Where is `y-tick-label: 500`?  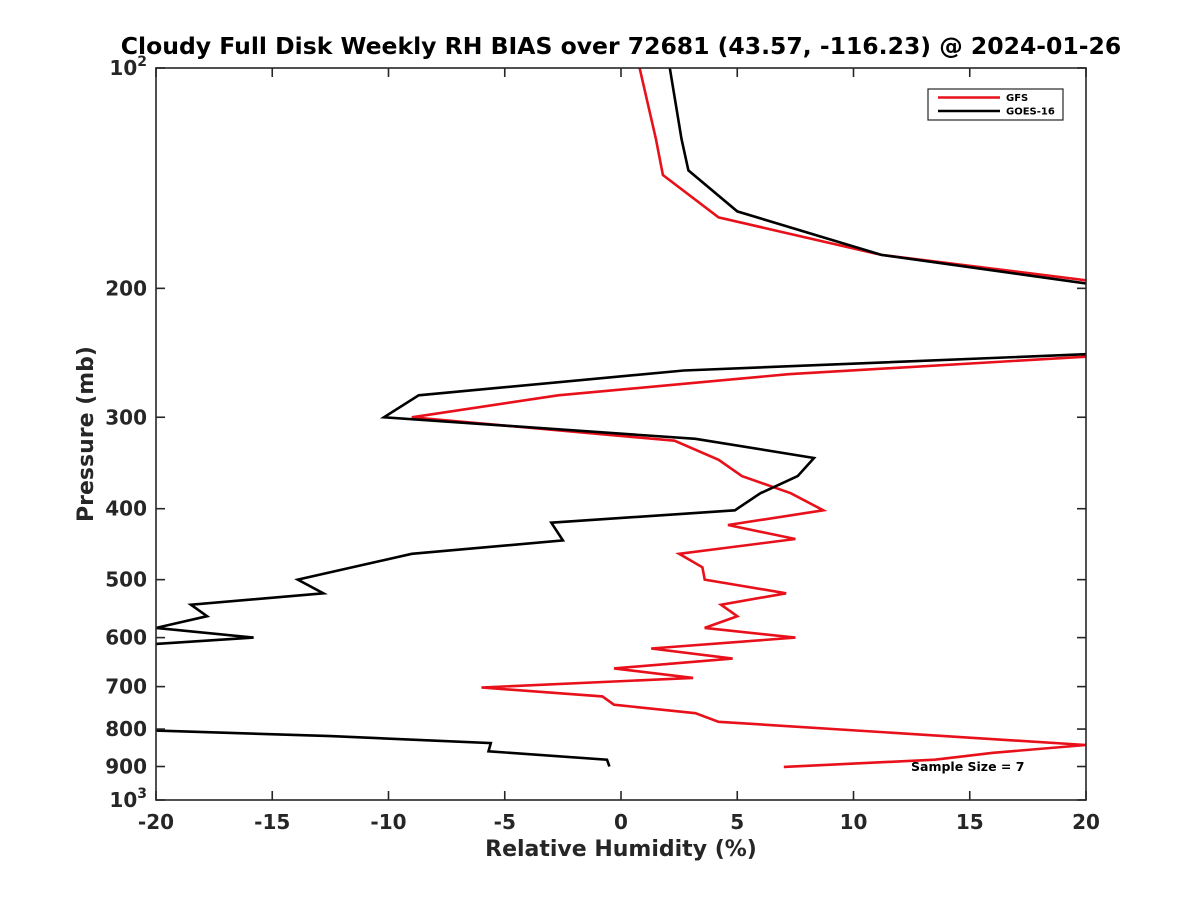 y-tick-label: 500 is located at coordinates (126, 580).